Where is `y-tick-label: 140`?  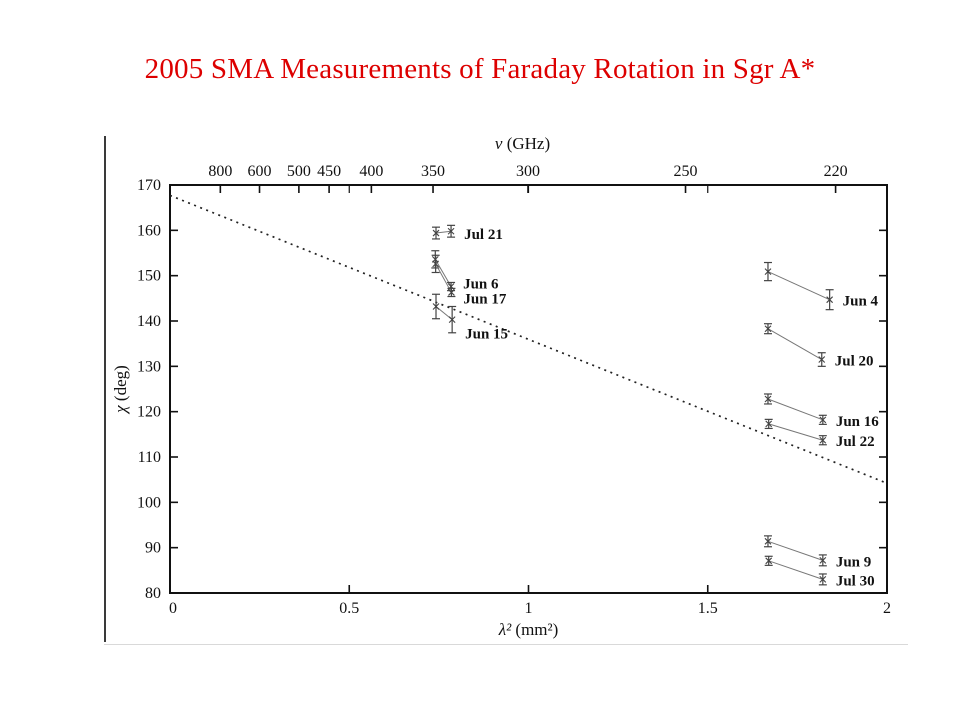 y-tick-label: 140 is located at coordinates (149, 321).